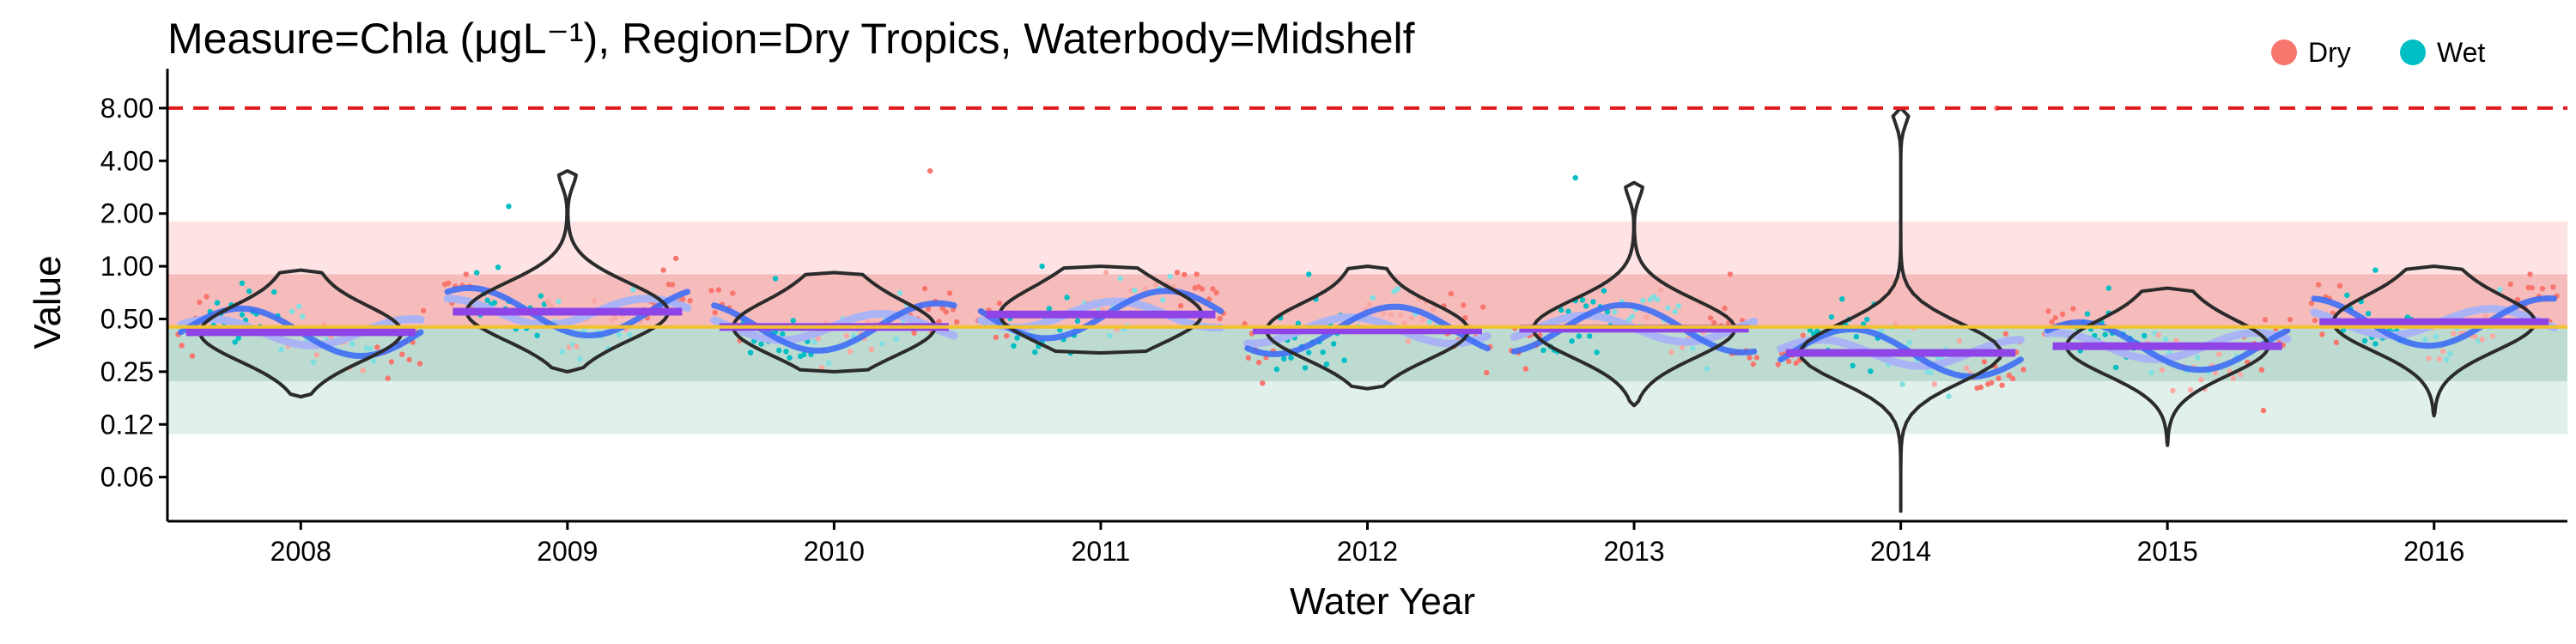 Image resolution: width=2576 pixels, height=644 pixels. What do you see at coordinates (1367, 327) in the screenshot?
I see `violin-2012` at bounding box center [1367, 327].